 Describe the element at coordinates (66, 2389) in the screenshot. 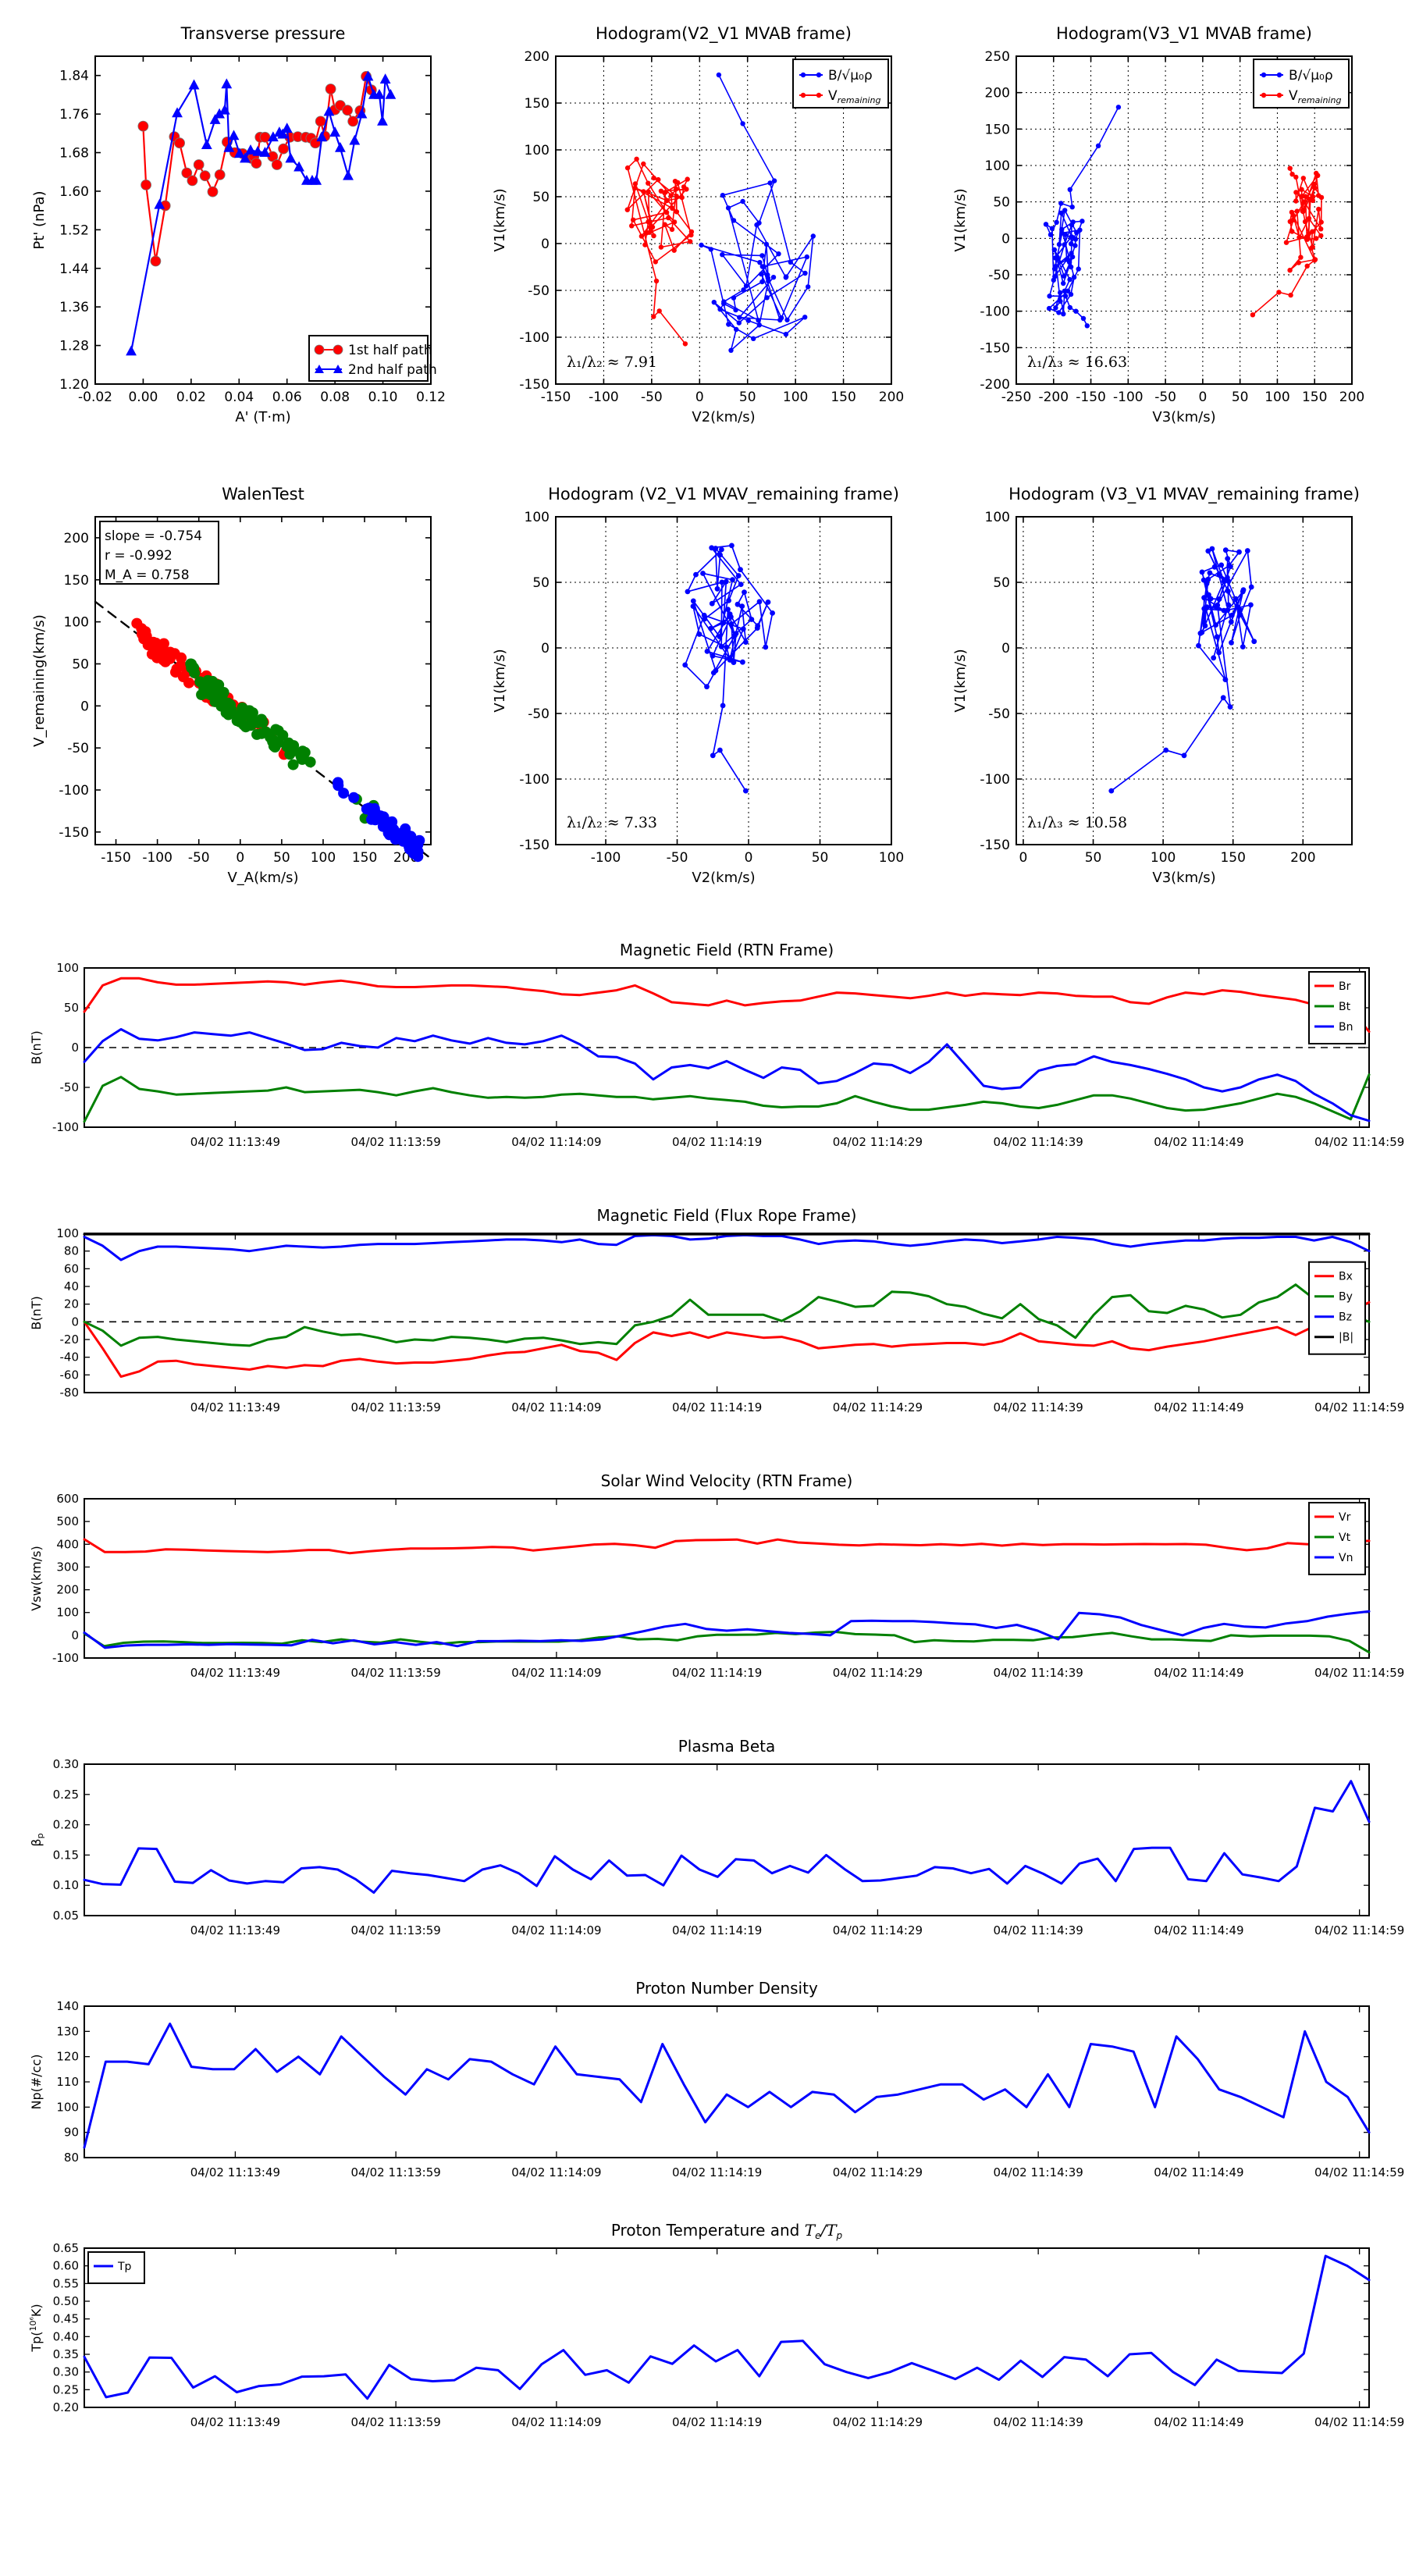

I see `svg-text: 0.25` at that location.